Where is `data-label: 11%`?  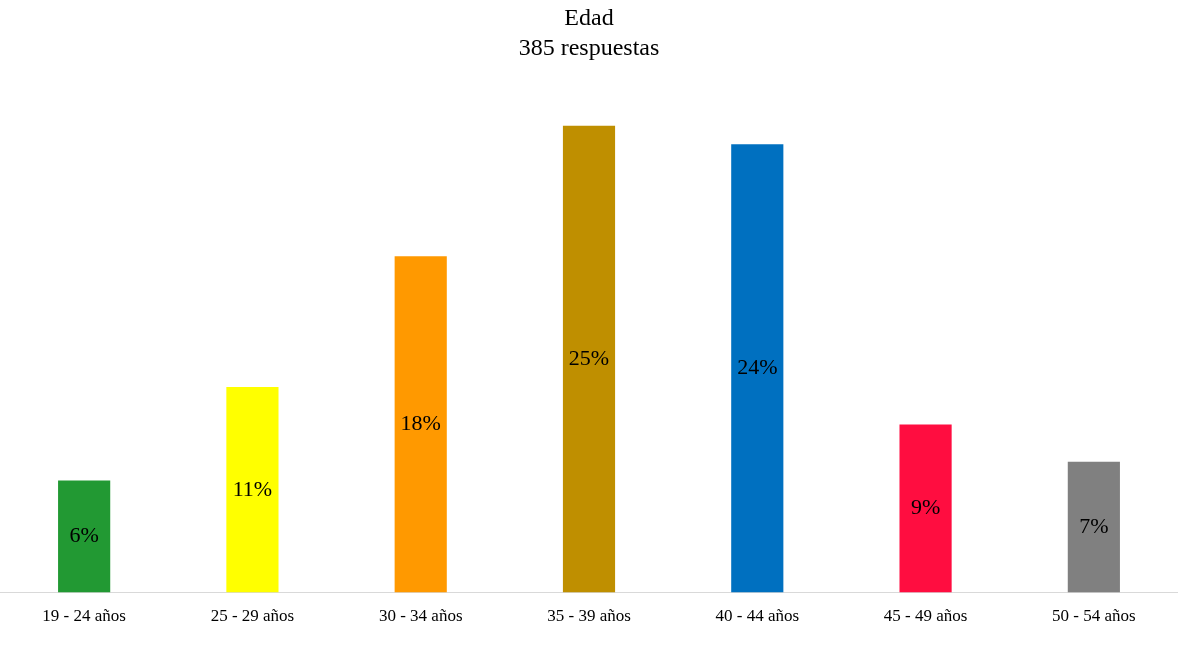 data-label: 11% is located at coordinates (252, 488).